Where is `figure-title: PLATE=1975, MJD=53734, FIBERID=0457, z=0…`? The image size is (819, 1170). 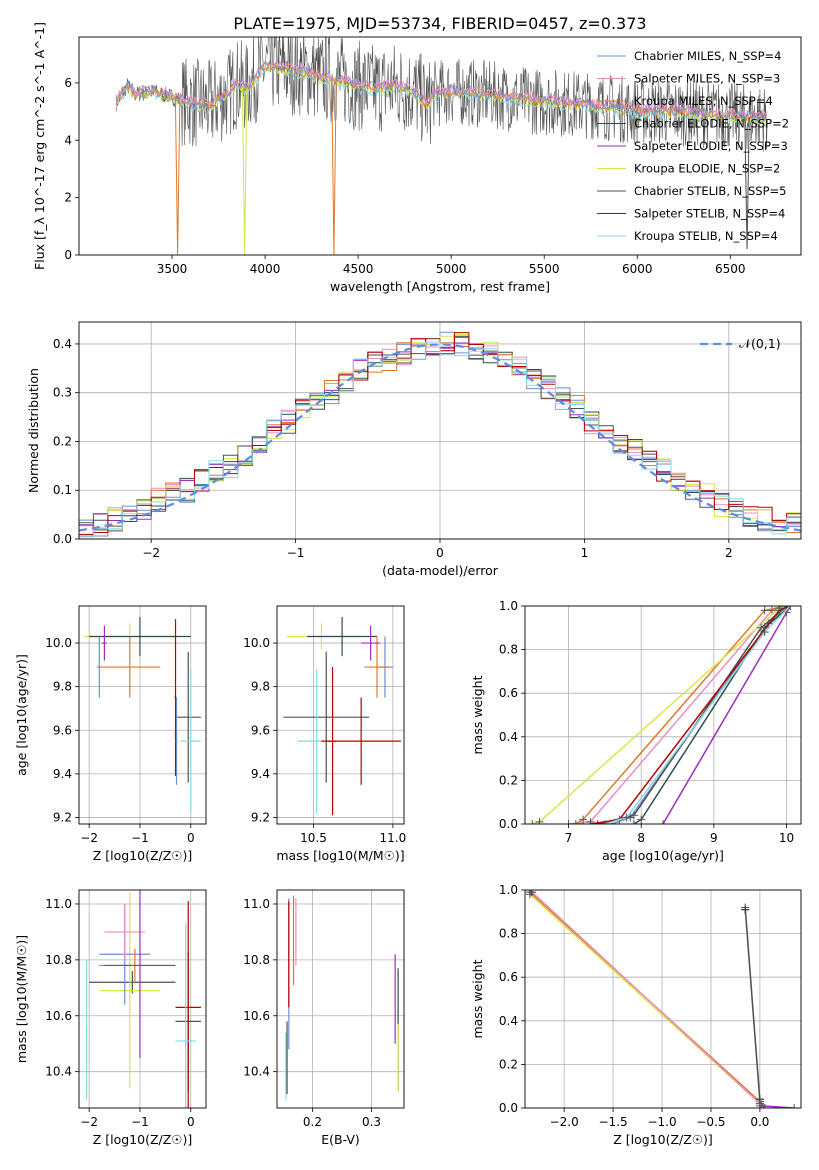 figure-title: PLATE=1975, MJD=53734, FIBERID=0457, z=0… is located at coordinates (439, 23).